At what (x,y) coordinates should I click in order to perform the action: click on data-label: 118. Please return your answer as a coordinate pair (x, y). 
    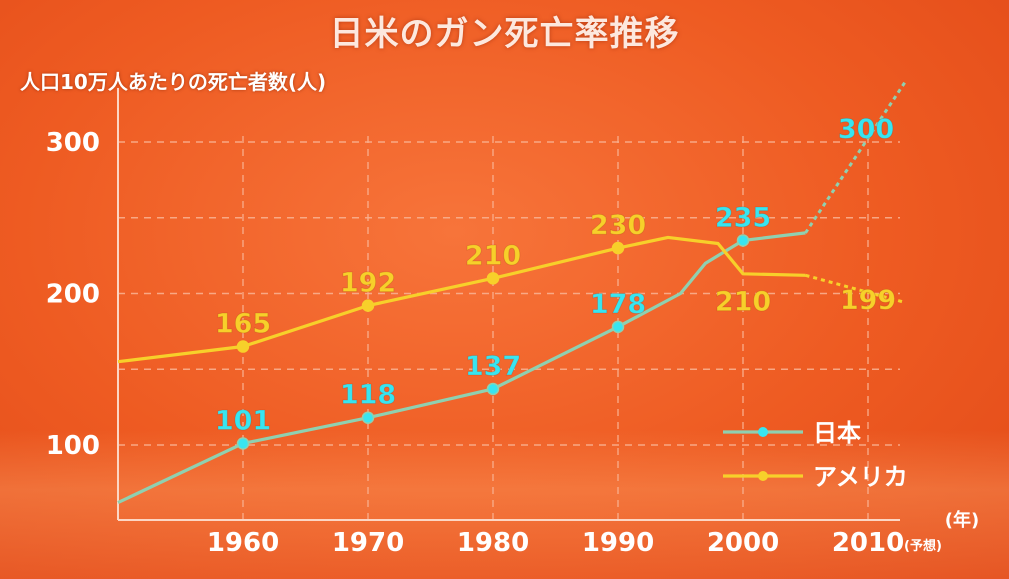
    Looking at the image, I should click on (368, 395).